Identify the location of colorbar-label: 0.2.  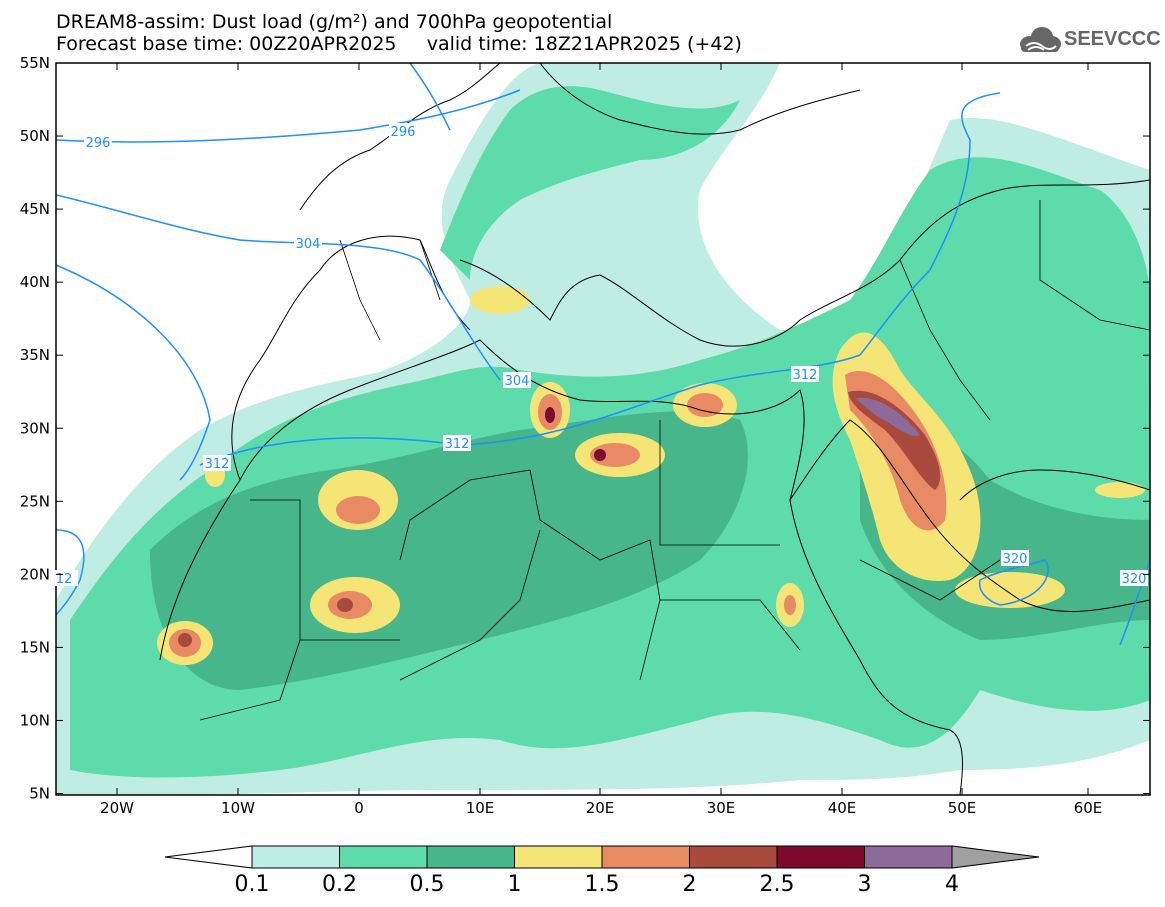
(339, 884).